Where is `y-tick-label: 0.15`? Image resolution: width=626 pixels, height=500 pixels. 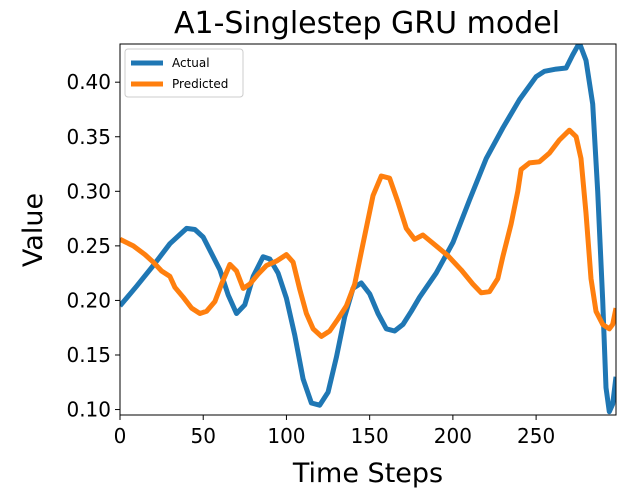
y-tick-label: 0.15 is located at coordinates (88, 355).